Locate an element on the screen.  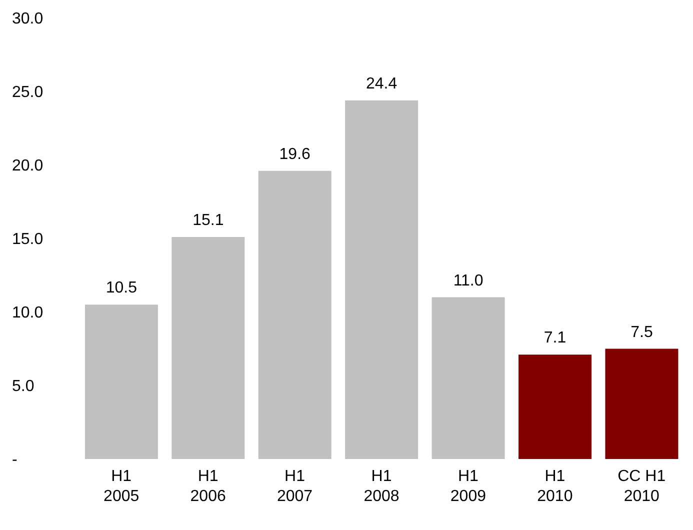
x-tick-label: H1 2008 is located at coordinates (382, 486).